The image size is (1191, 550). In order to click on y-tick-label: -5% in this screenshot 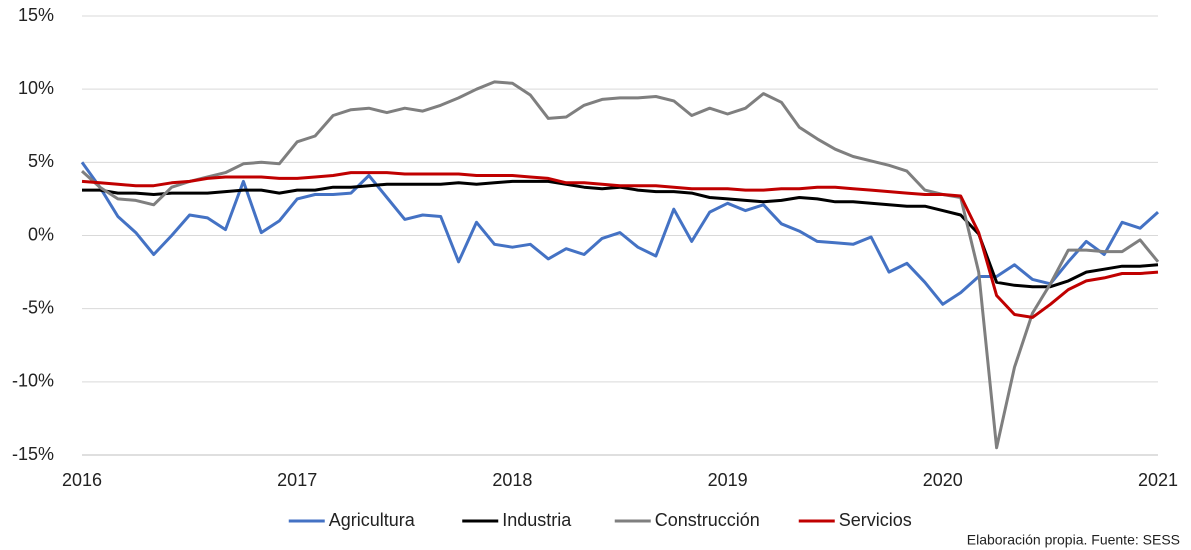, I will do `click(38, 307)`.